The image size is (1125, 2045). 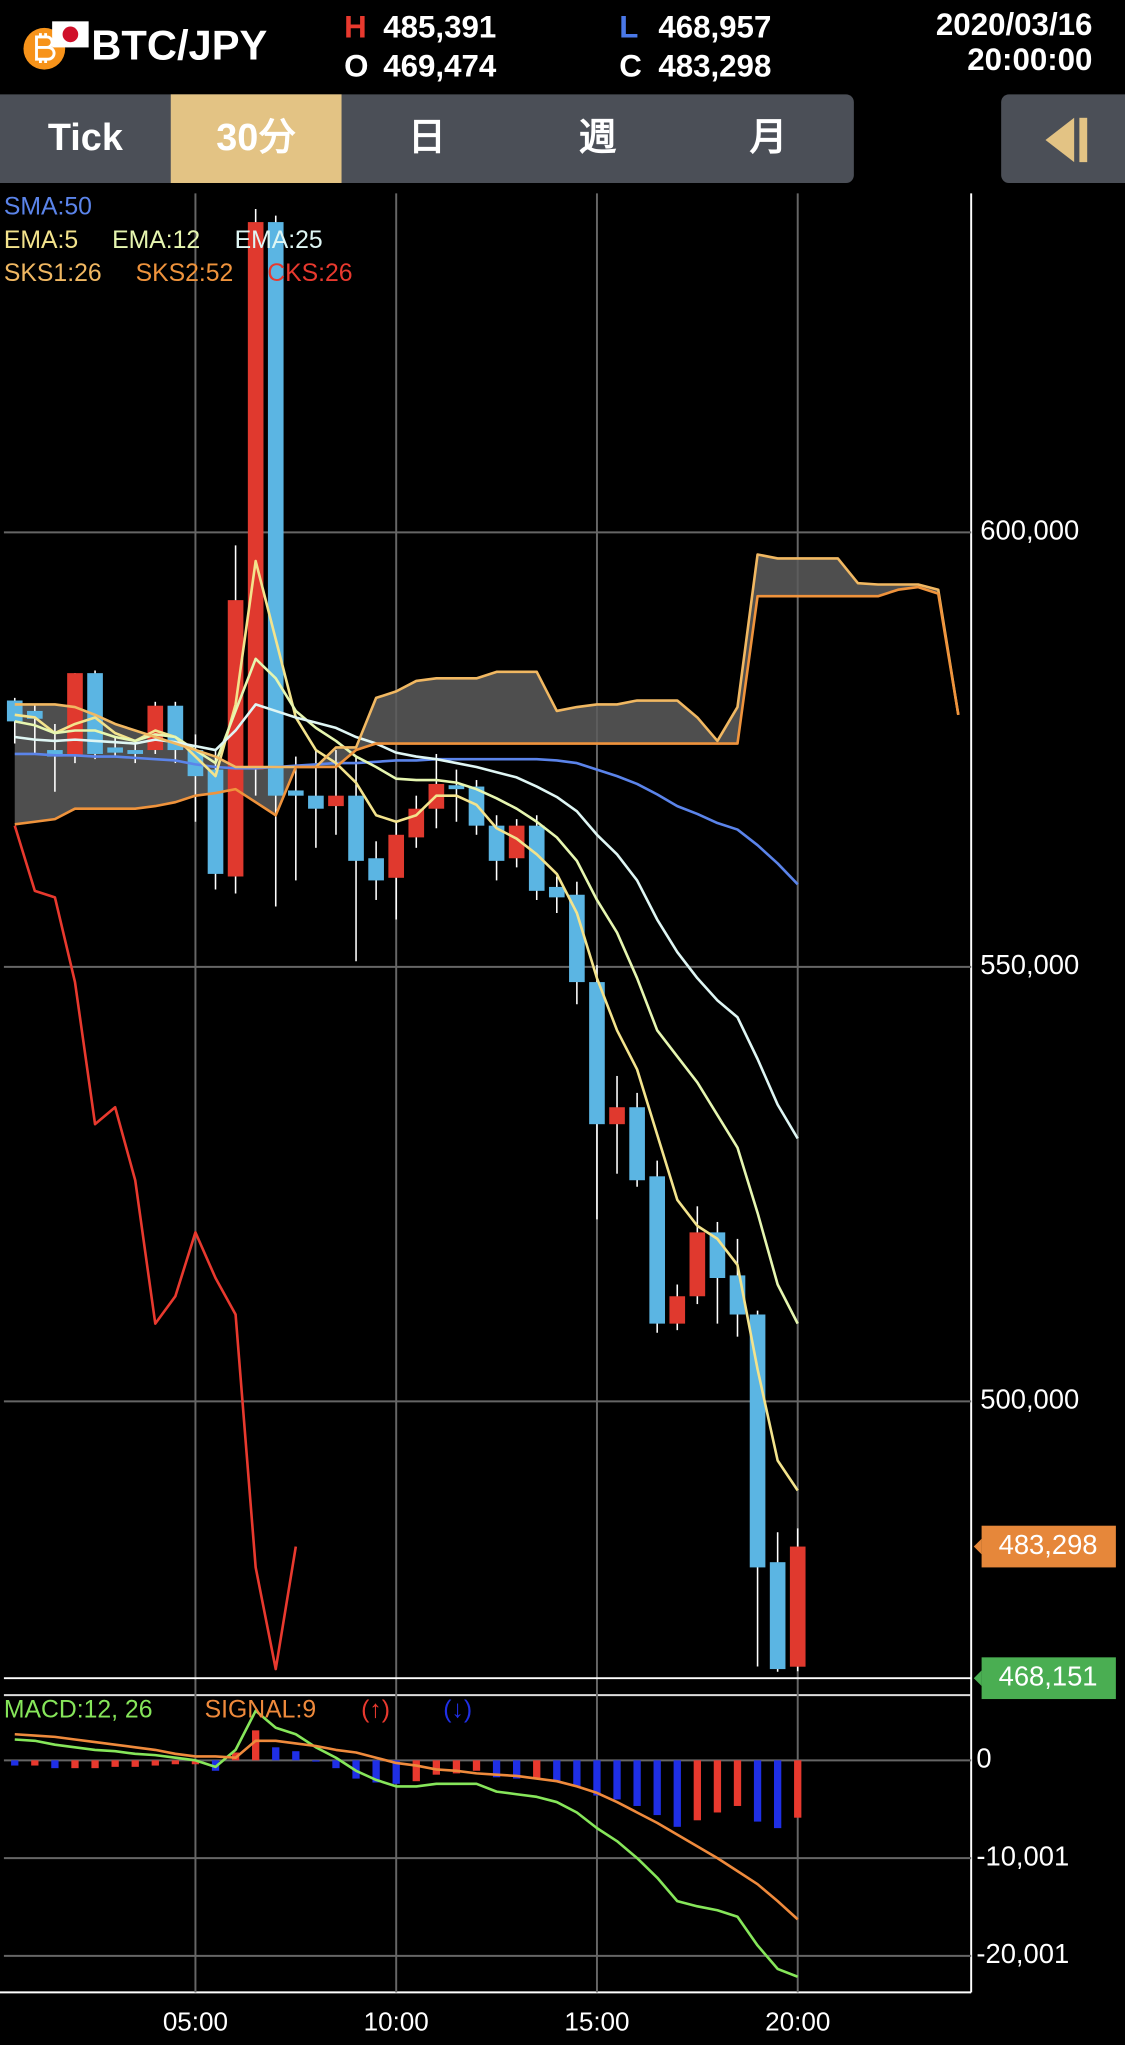 I want to click on back-button, so click(x=1063, y=138).